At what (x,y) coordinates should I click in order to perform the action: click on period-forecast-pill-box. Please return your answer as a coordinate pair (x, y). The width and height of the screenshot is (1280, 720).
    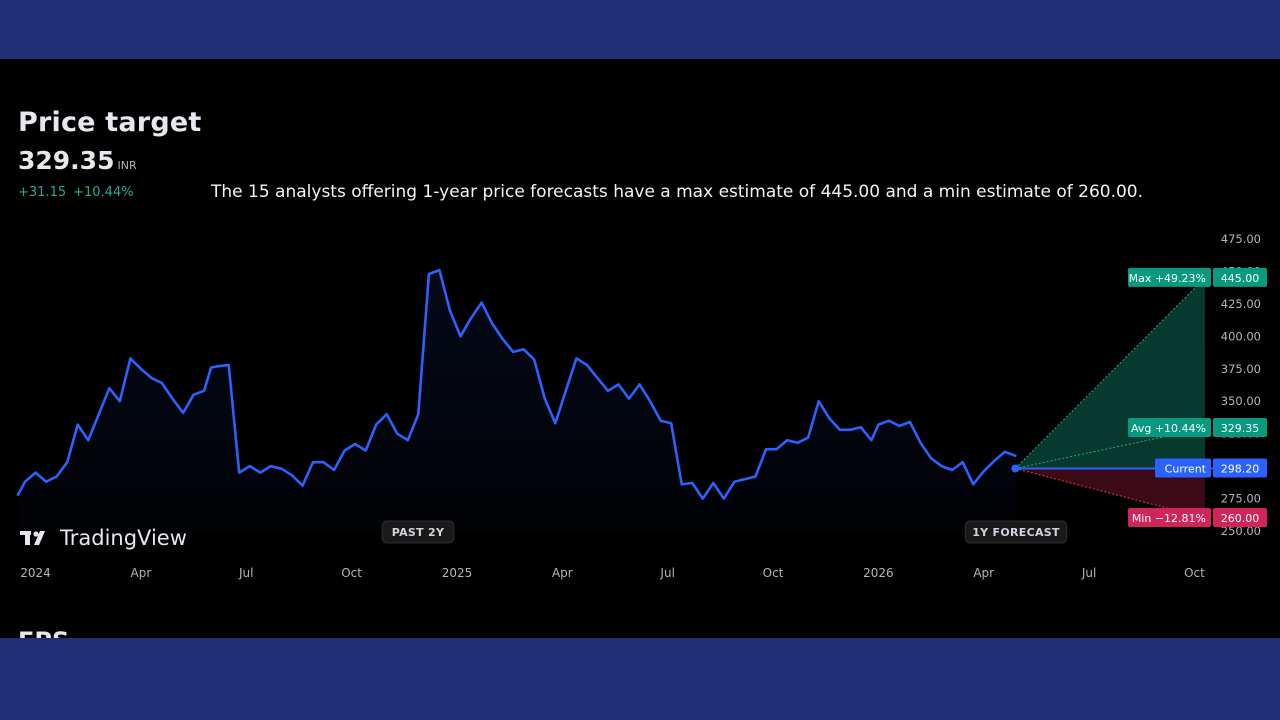
    Looking at the image, I should click on (1016, 532).